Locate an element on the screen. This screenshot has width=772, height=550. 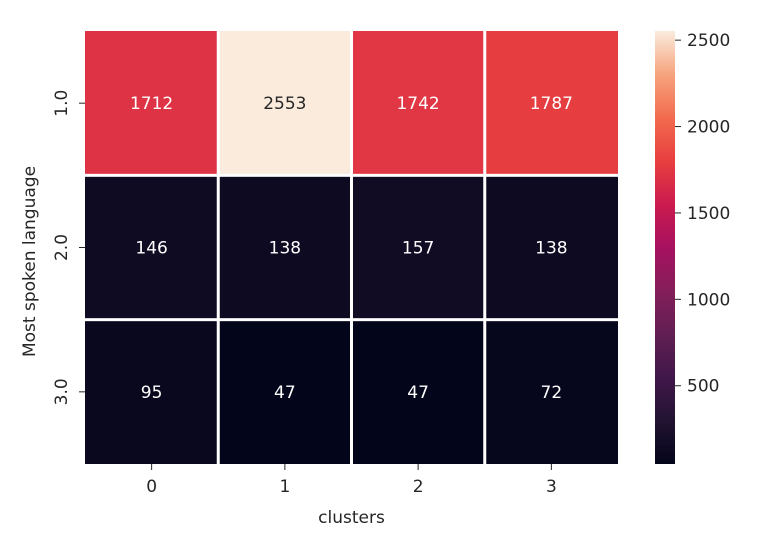
y-tick-label: 3.0 is located at coordinates (62, 391).